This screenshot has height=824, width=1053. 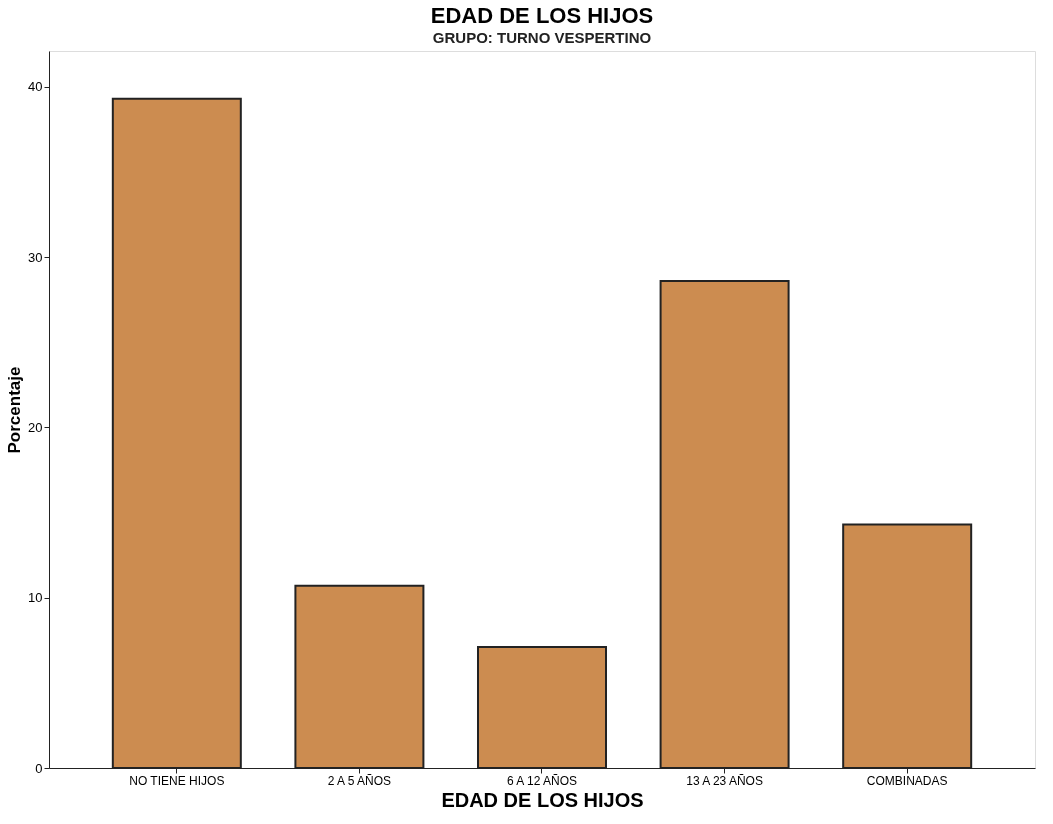 What do you see at coordinates (542, 799) in the screenshot?
I see `x-axis-title: EDAD DE LOS HIJOS` at bounding box center [542, 799].